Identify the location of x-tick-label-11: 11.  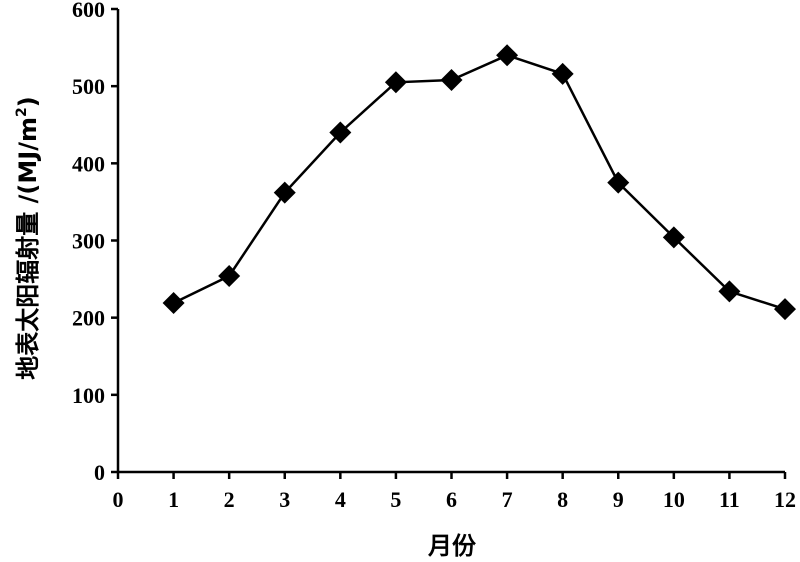
(729, 499).